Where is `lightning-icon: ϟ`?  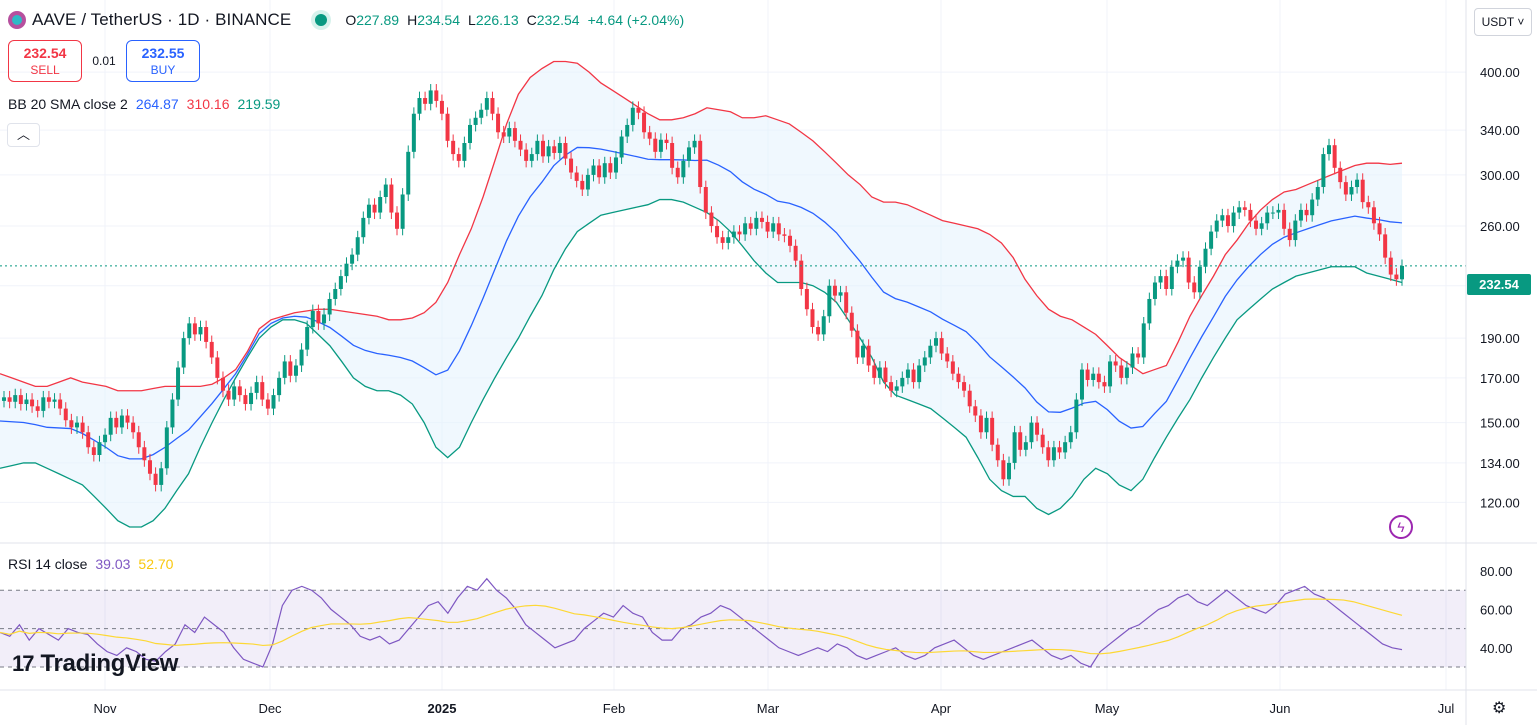 lightning-icon: ϟ is located at coordinates (1401, 527).